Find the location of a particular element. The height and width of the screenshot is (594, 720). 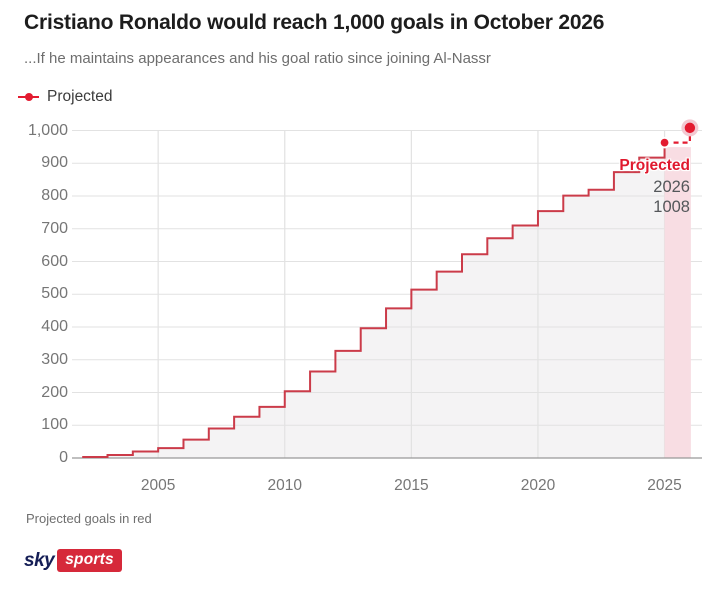

y-tick-label-400: 400 is located at coordinates (54, 326).